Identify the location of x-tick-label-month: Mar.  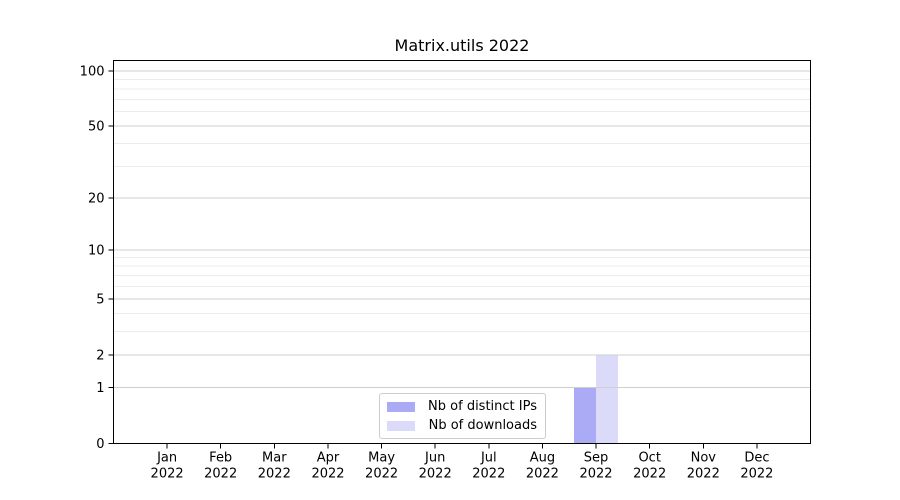
(274, 458).